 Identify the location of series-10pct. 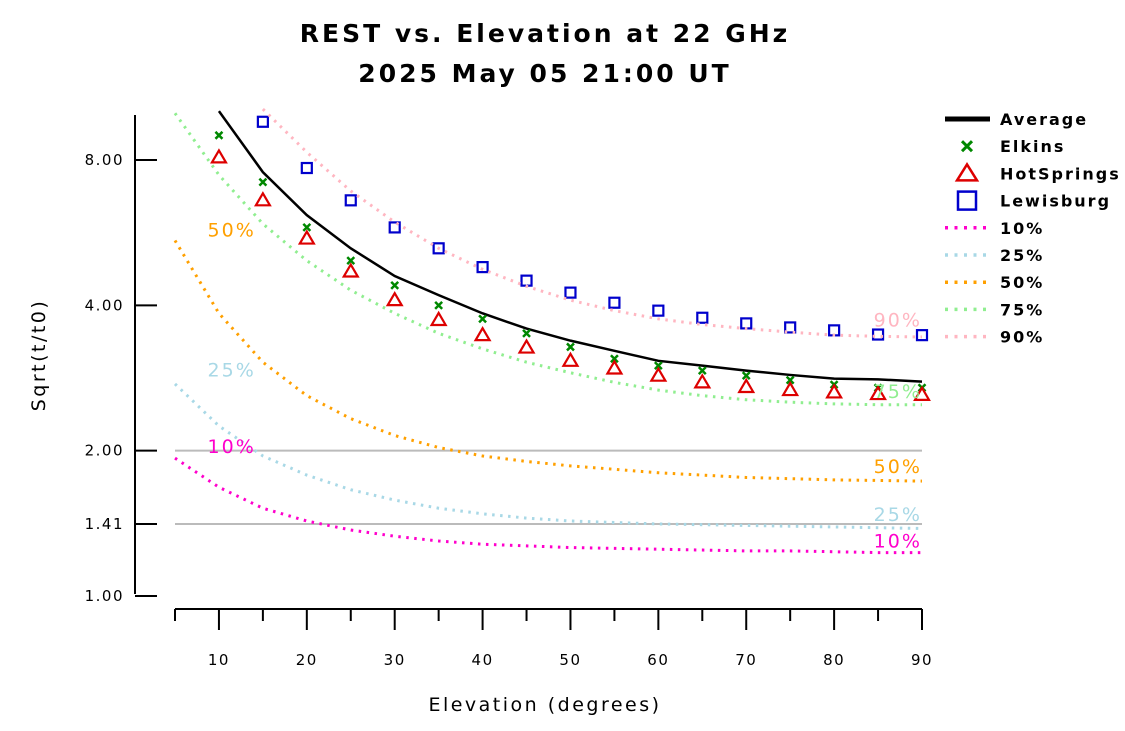
(548, 505).